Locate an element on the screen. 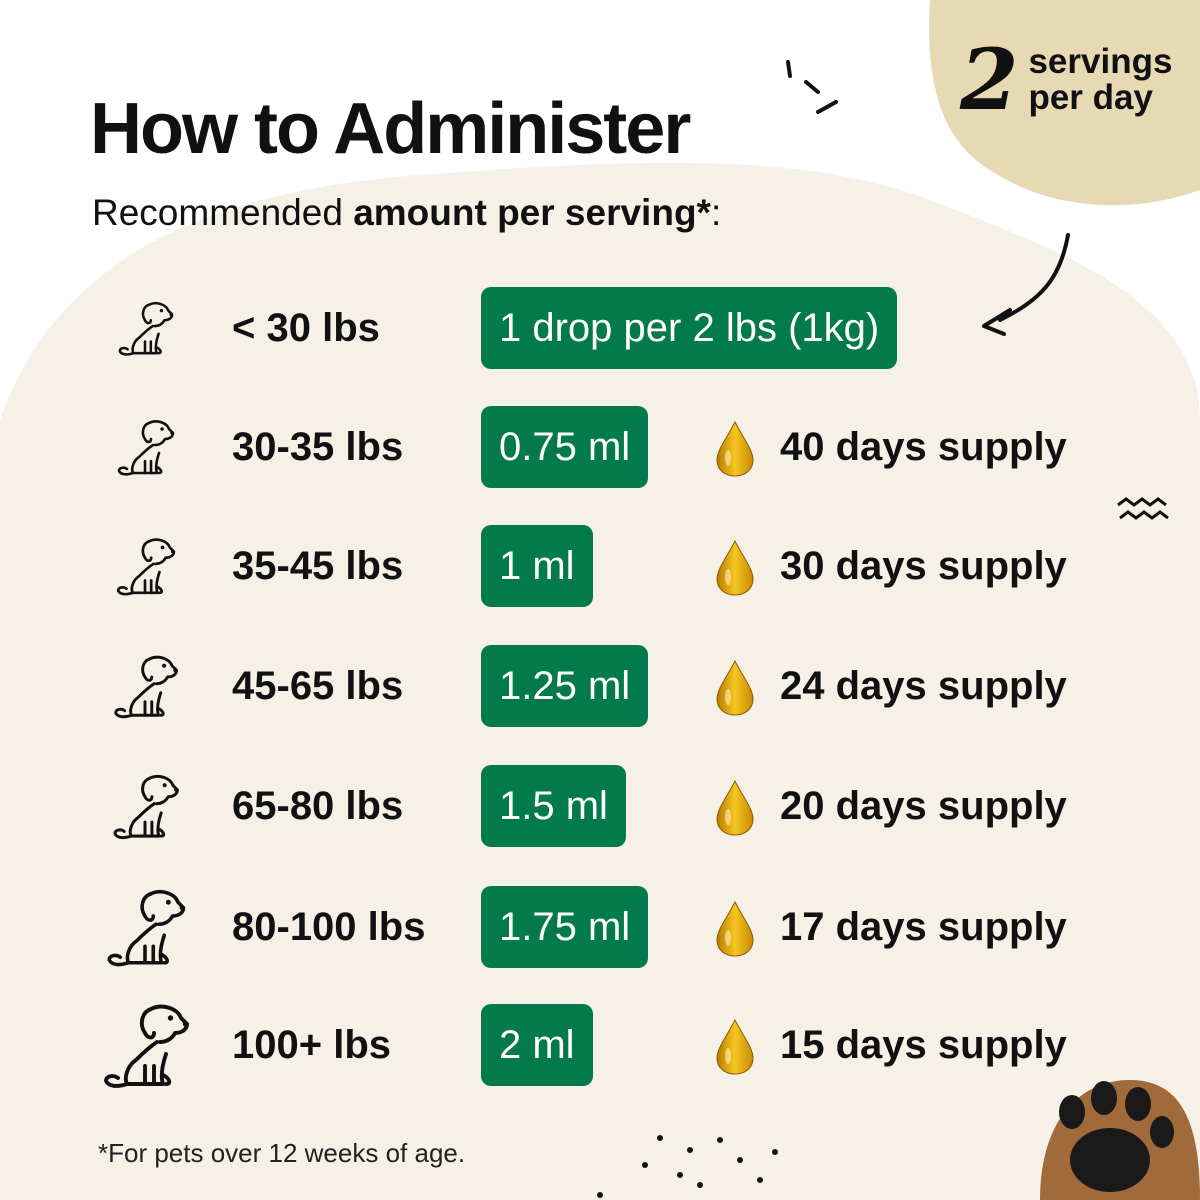  supply-duration: 15 days supply is located at coordinates (923, 1045).